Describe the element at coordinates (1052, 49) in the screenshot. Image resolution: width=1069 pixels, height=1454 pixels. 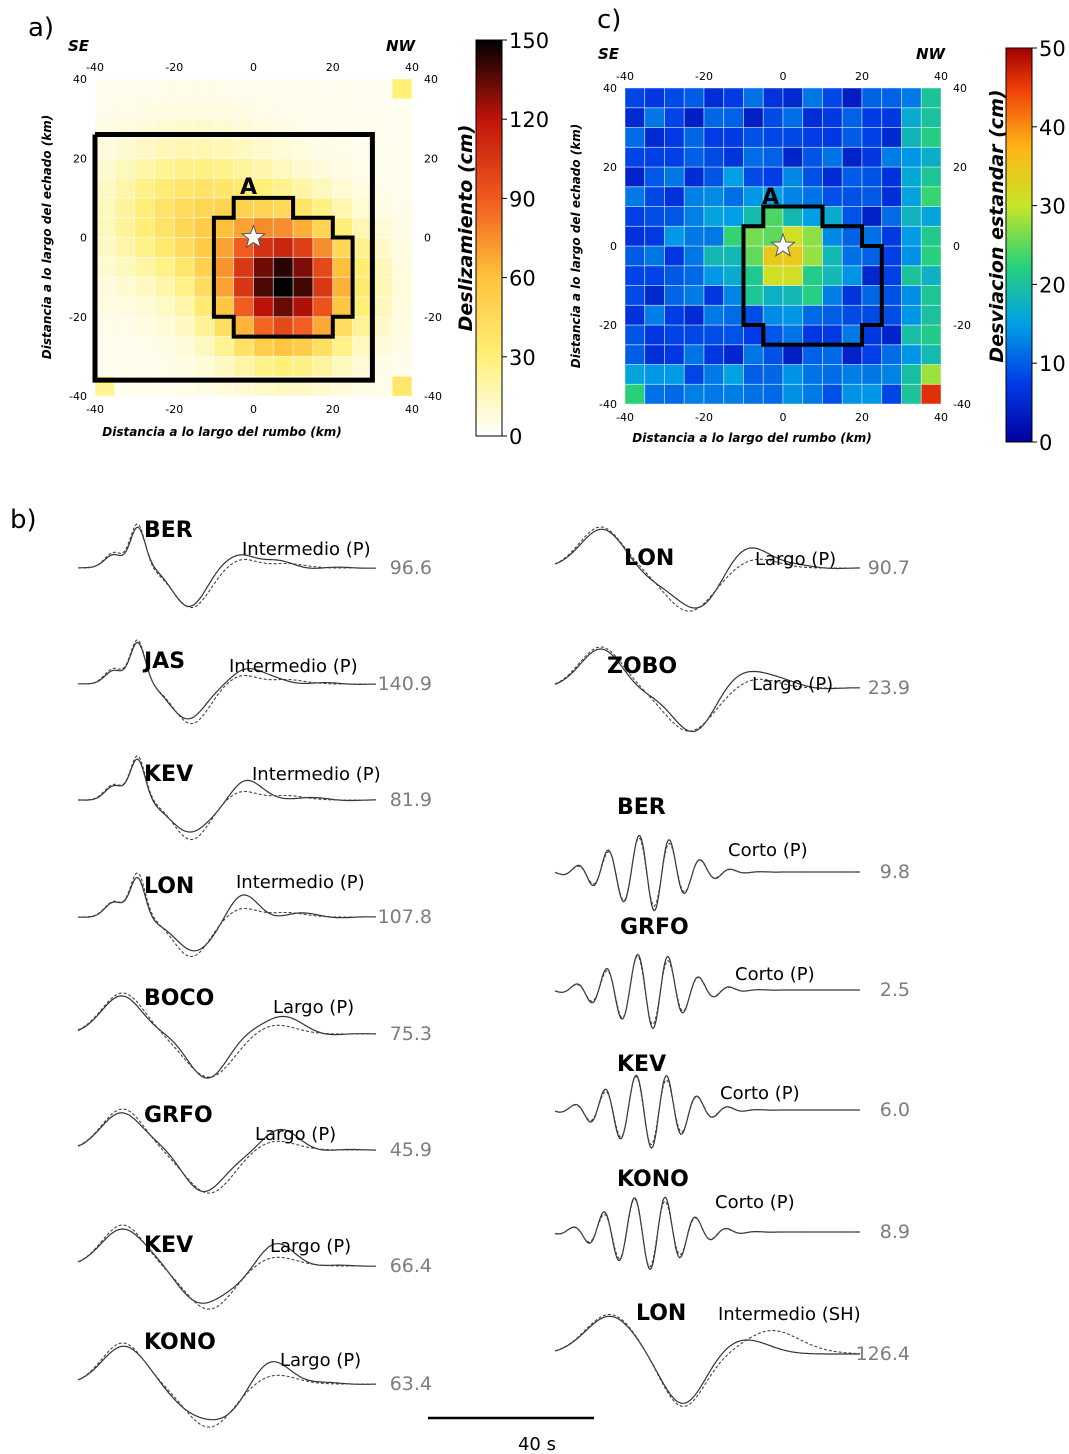
I see `colorbar-tick-label: 50` at that location.